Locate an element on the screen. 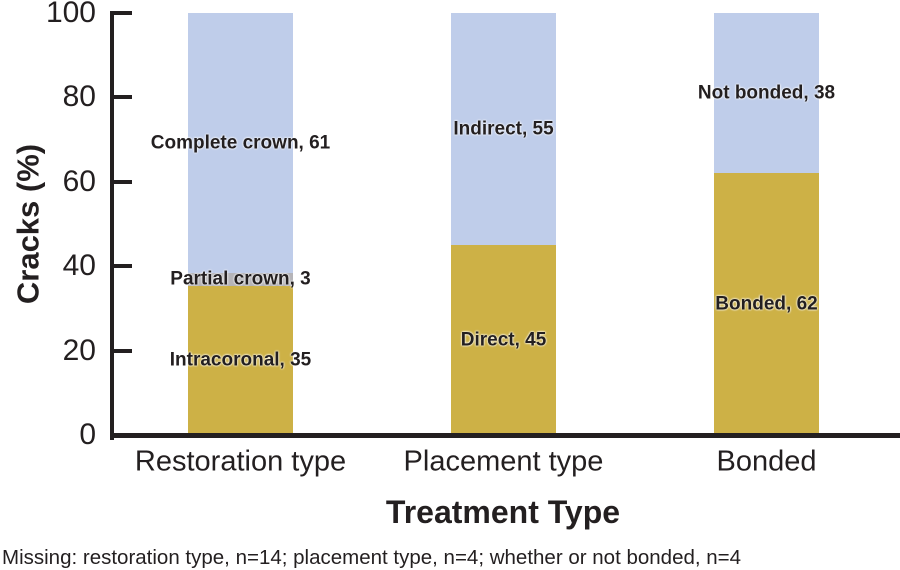 The width and height of the screenshot is (900, 570). segment-label-not-bonded: Not bonded, 38 is located at coordinates (766, 93).